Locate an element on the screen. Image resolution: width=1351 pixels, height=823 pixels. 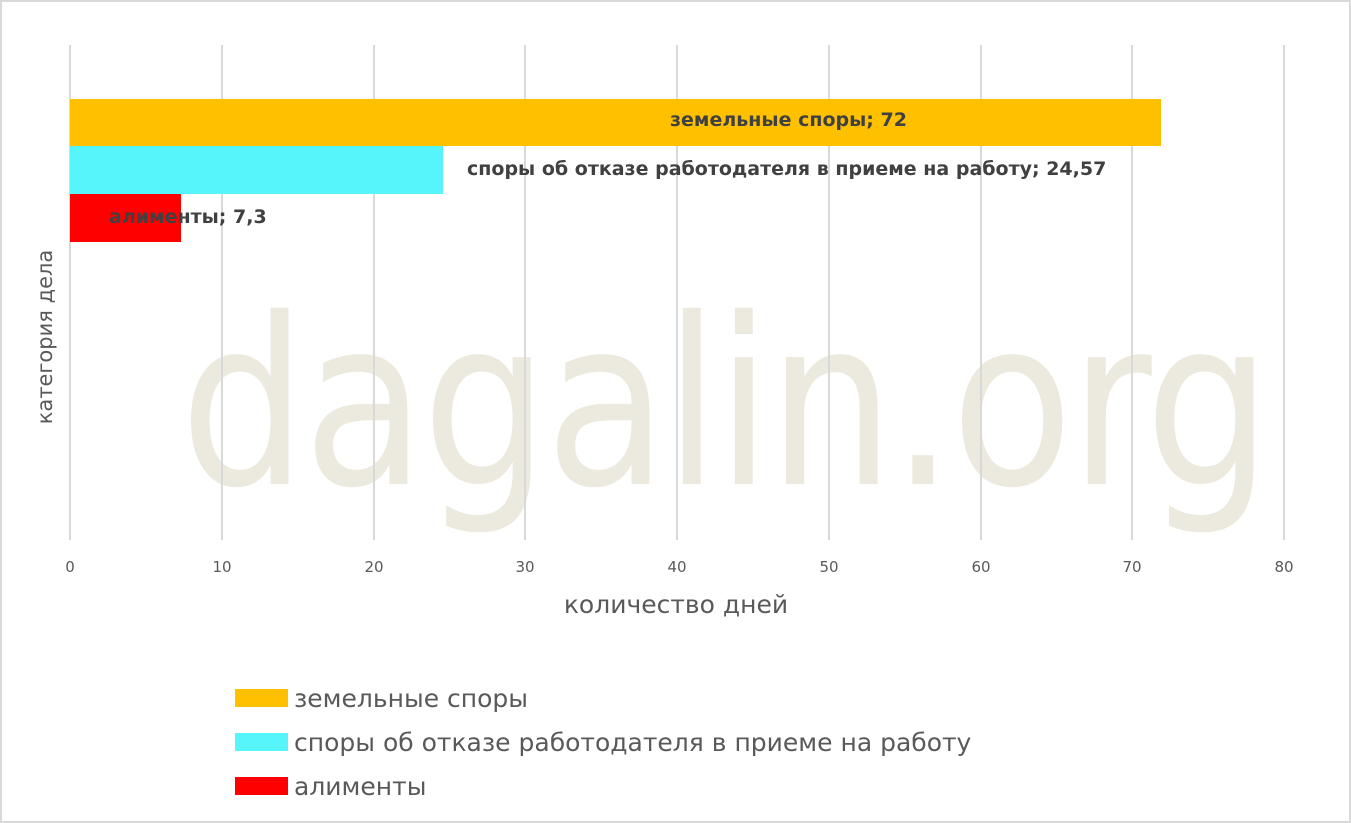
x-tick-50: 50 is located at coordinates (829, 567).